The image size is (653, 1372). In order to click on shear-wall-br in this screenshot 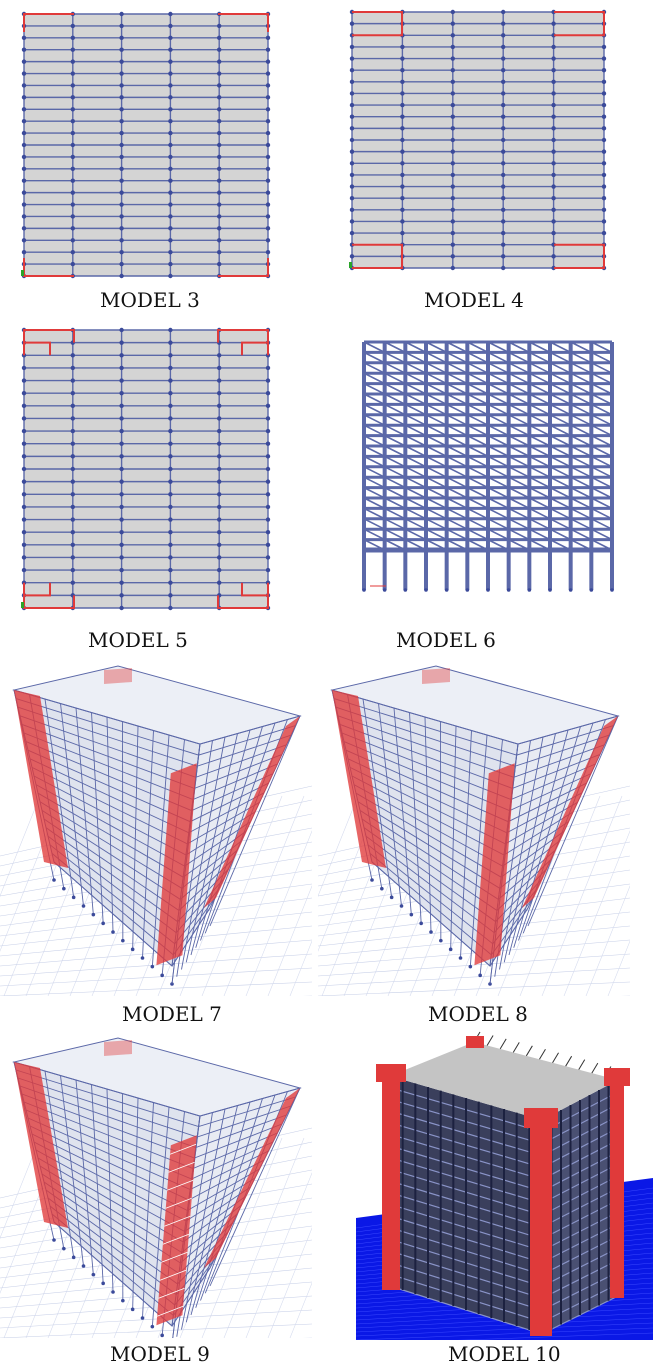, I will do `click(243, 267)`.